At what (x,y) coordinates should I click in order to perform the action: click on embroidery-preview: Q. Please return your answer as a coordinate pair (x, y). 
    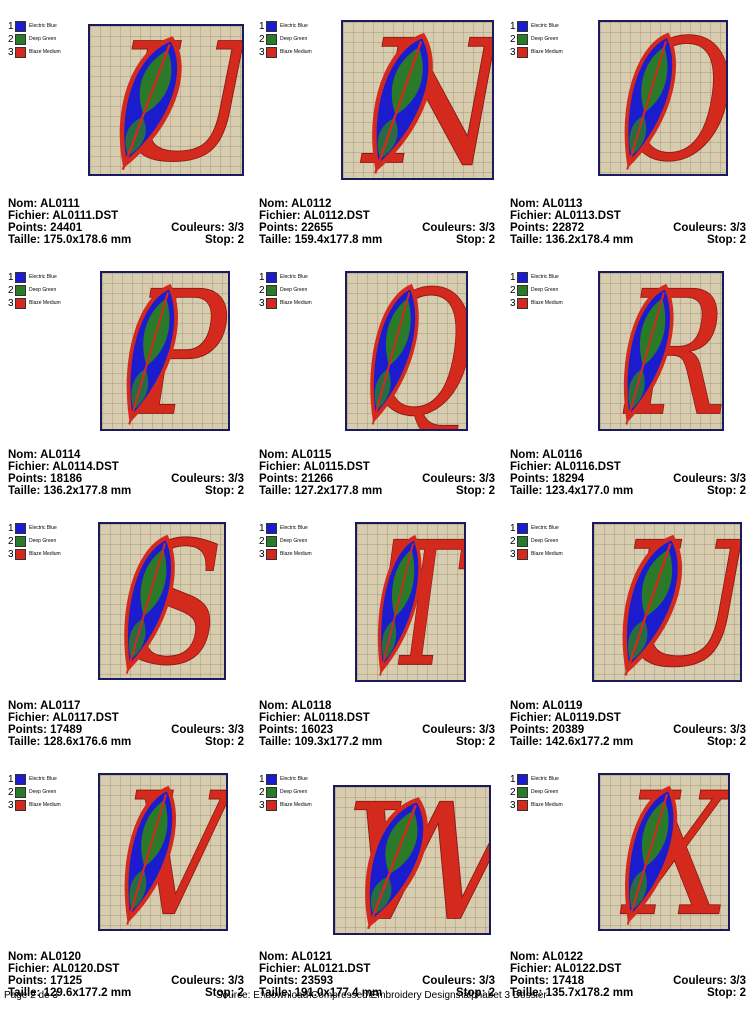
    Looking at the image, I should click on (406, 351).